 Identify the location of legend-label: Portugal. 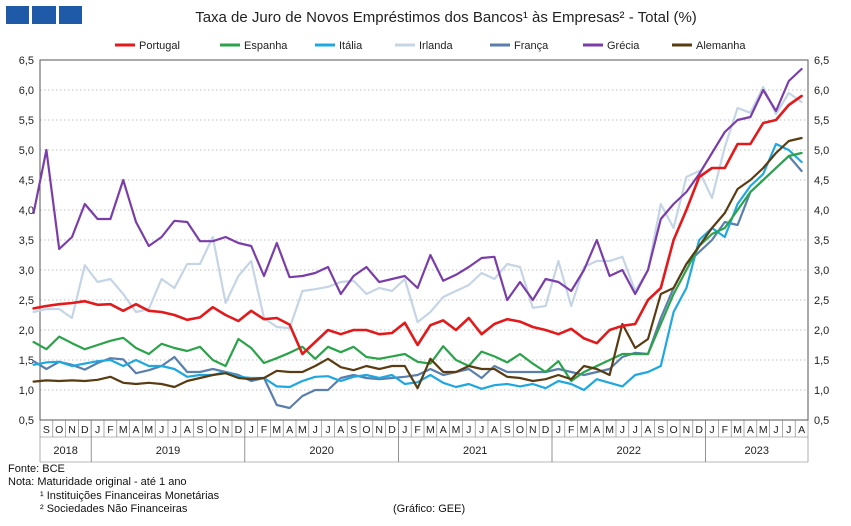
(159, 46).